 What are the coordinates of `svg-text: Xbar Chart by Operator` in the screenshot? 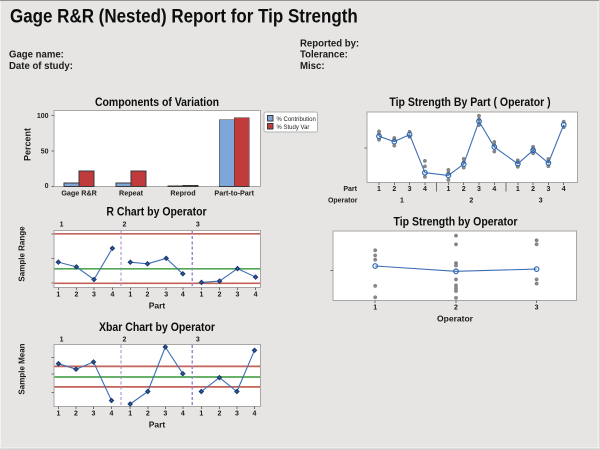 It's located at (157, 327).